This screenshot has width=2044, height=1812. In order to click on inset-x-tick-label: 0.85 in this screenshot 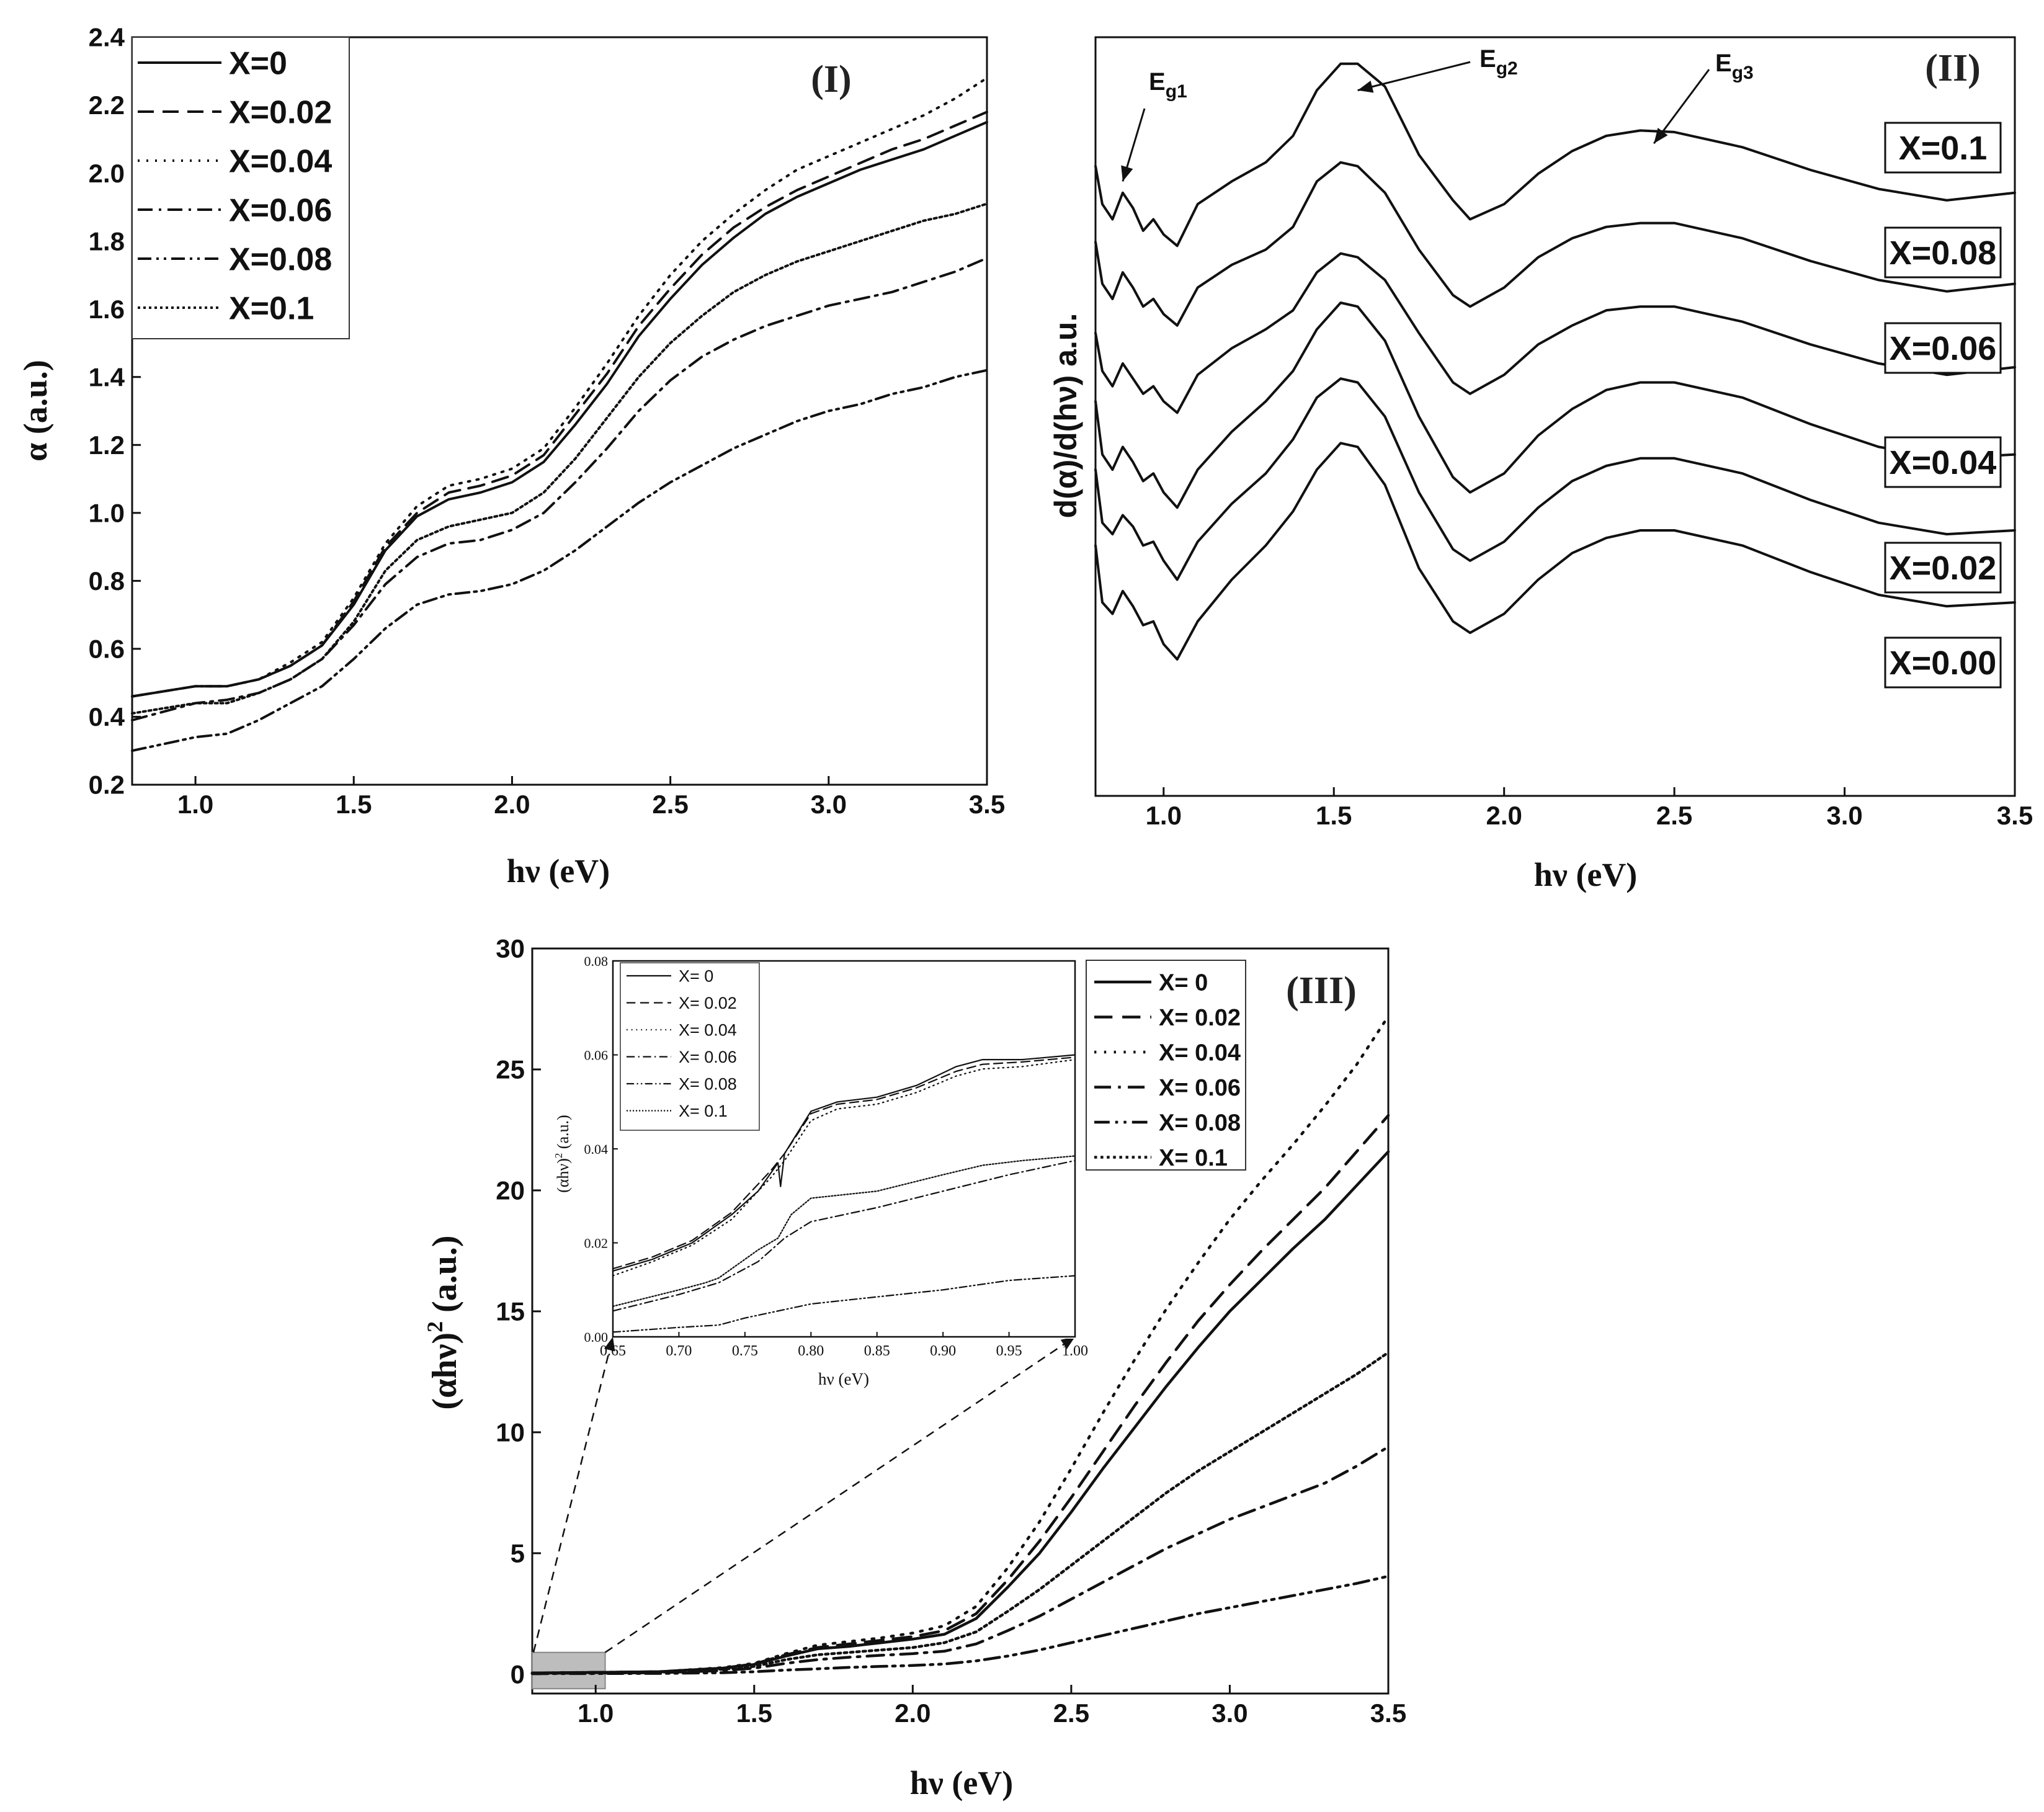, I will do `click(877, 1351)`.